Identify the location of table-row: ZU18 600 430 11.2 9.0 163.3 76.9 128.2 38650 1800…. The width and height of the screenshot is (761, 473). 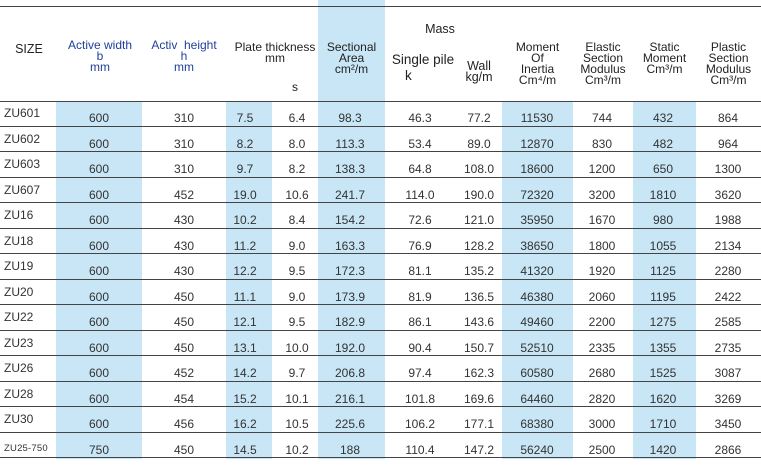
(380, 241).